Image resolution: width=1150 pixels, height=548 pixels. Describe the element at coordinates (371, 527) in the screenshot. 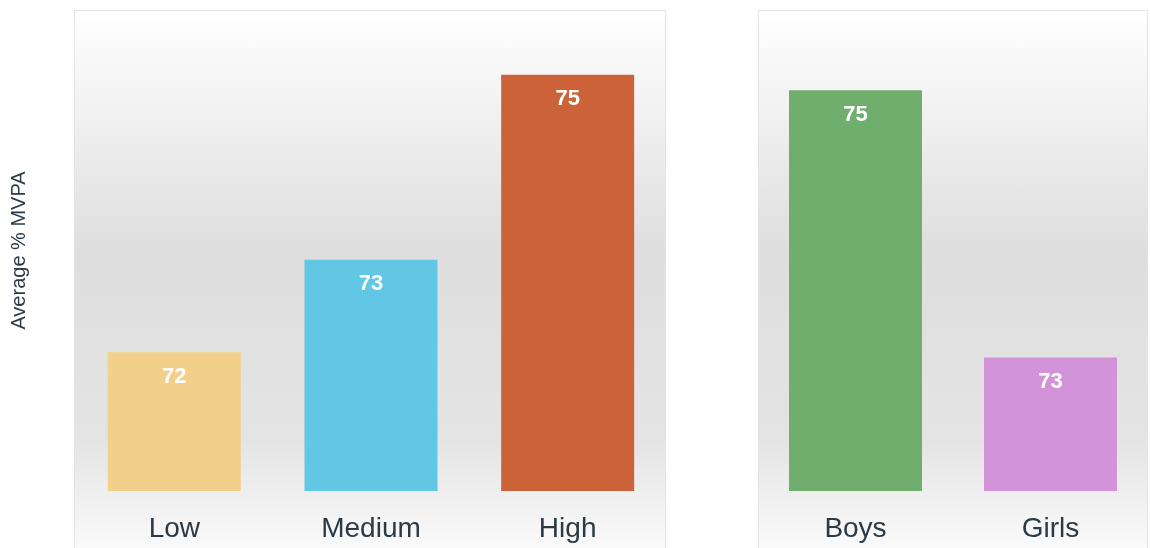

I see `x-tick-label: Medium` at that location.